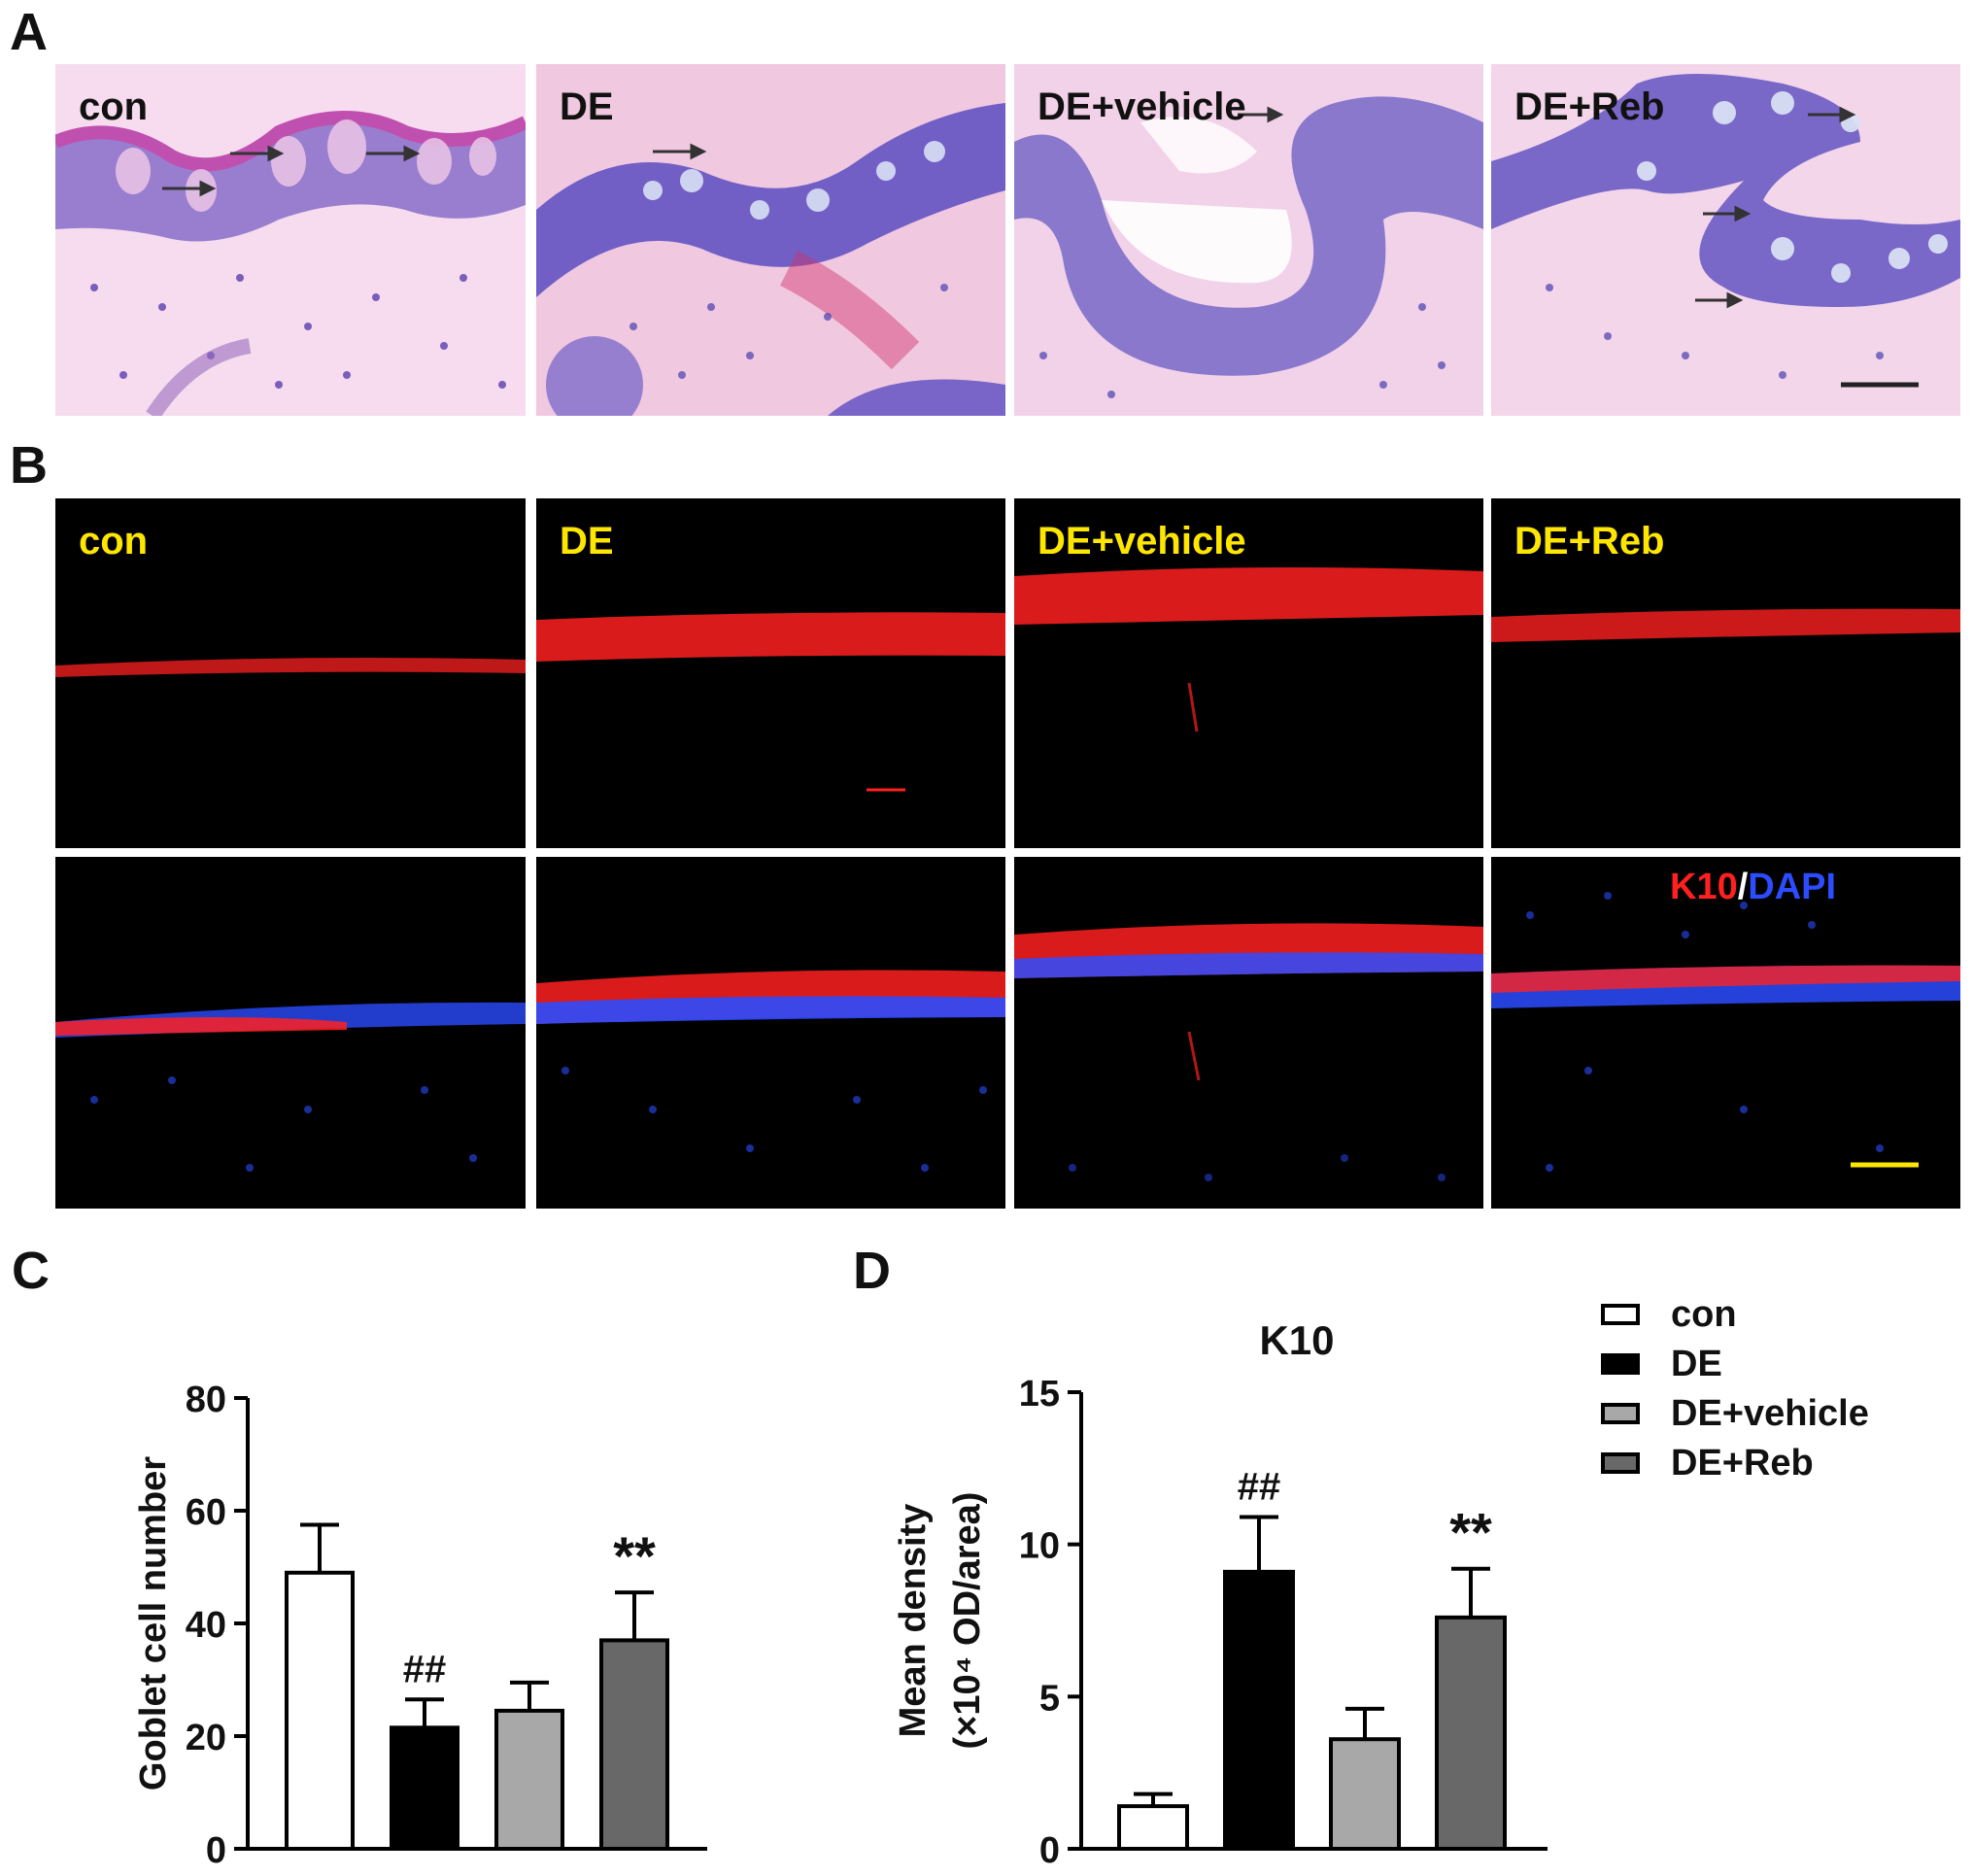  Describe the element at coordinates (153, 1623) in the screenshot. I see `y-axis-label: Goblet cell number` at that location.